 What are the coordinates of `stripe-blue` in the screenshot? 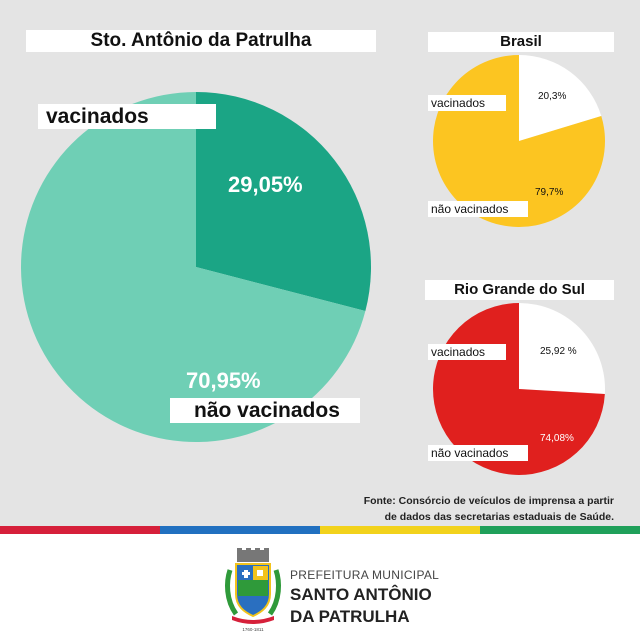 It's located at (240, 530).